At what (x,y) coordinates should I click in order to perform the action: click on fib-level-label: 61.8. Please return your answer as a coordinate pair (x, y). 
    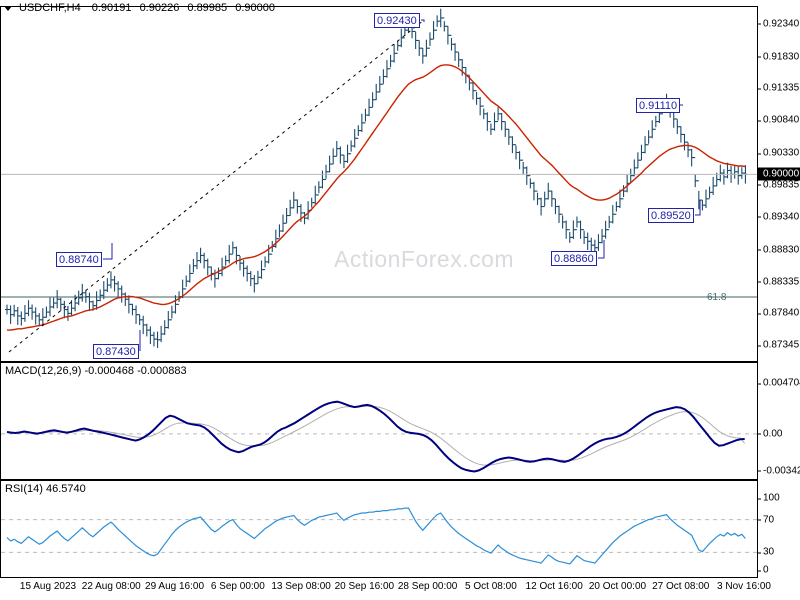
    Looking at the image, I should click on (717, 297).